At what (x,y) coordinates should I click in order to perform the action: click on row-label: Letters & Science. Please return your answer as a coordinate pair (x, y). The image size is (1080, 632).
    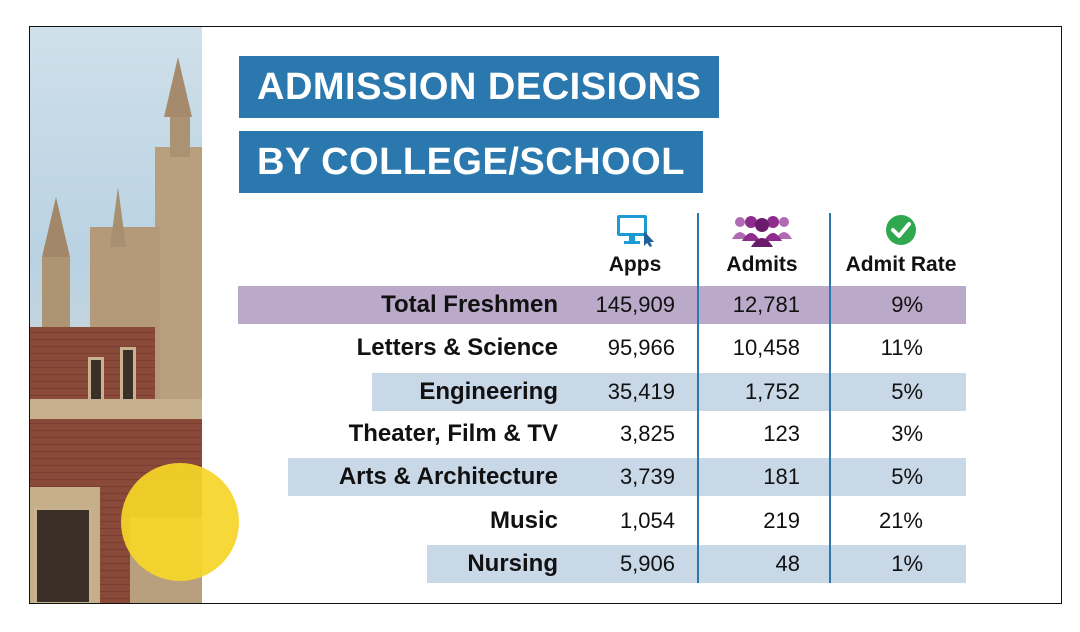
    Looking at the image, I should click on (457, 347).